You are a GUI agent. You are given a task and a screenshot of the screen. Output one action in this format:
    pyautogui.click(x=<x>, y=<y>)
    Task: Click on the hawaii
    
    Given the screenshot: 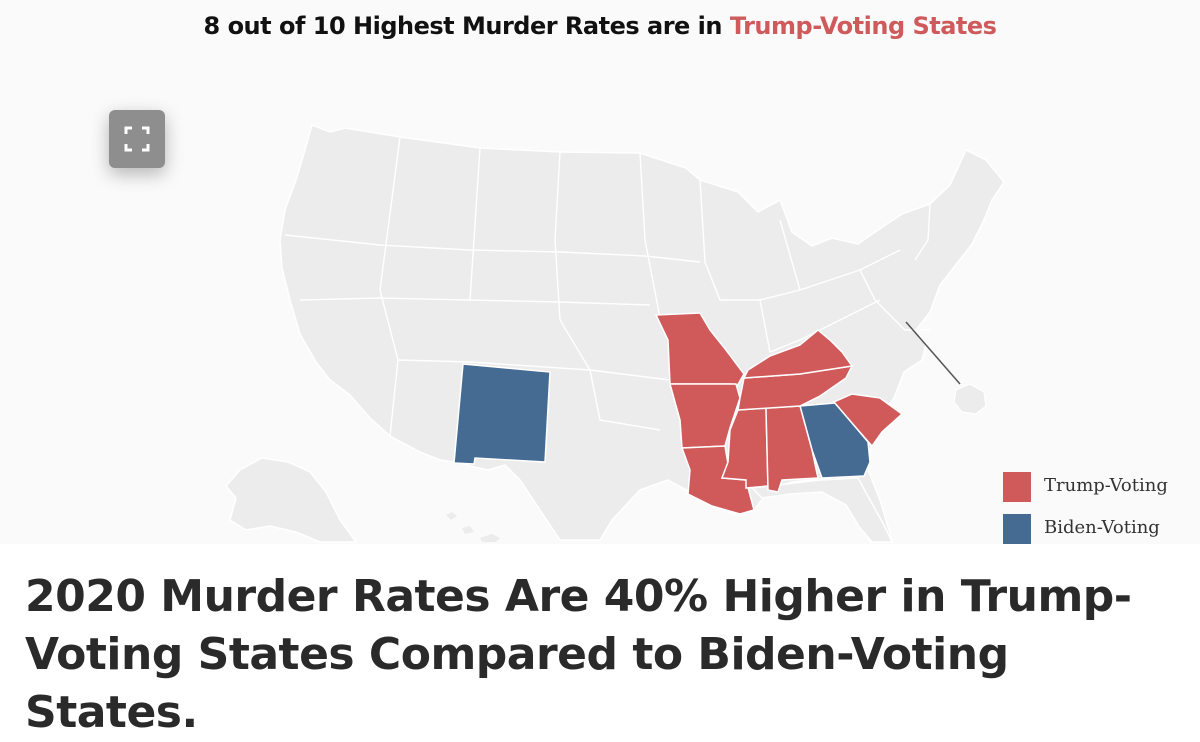 What is the action you would take?
    pyautogui.click(x=473, y=527)
    